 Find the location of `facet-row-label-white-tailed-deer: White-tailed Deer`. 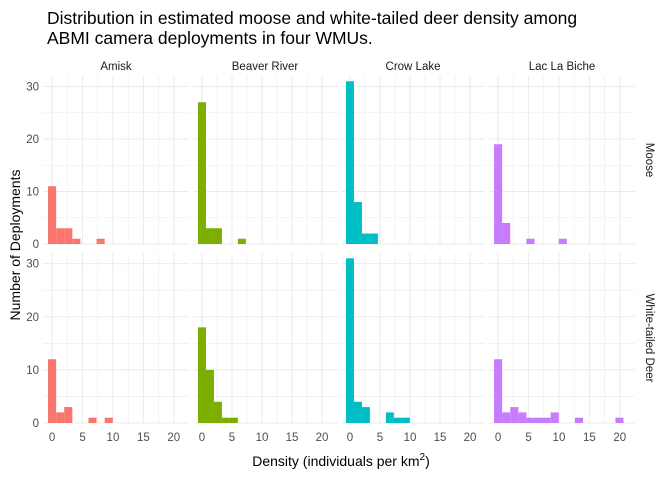

facet-row-label-white-tailed-deer: White-tailed Deer is located at coordinates (649, 338).